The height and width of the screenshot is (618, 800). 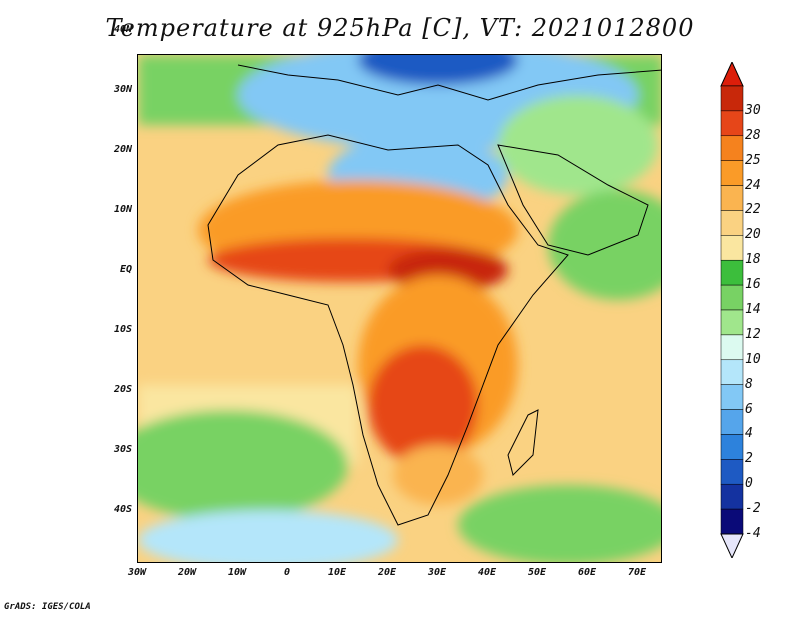 I want to click on lat-label-20n: 20N, so click(x=122, y=149).